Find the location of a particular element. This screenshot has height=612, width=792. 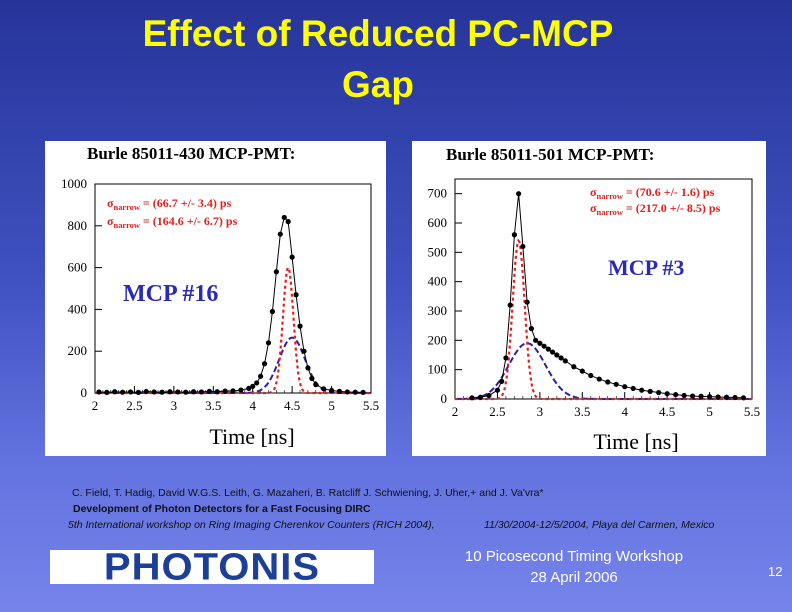

mcp3-legend-value: = (70.6 +/- 1.6) ps is located at coordinates (669, 192).